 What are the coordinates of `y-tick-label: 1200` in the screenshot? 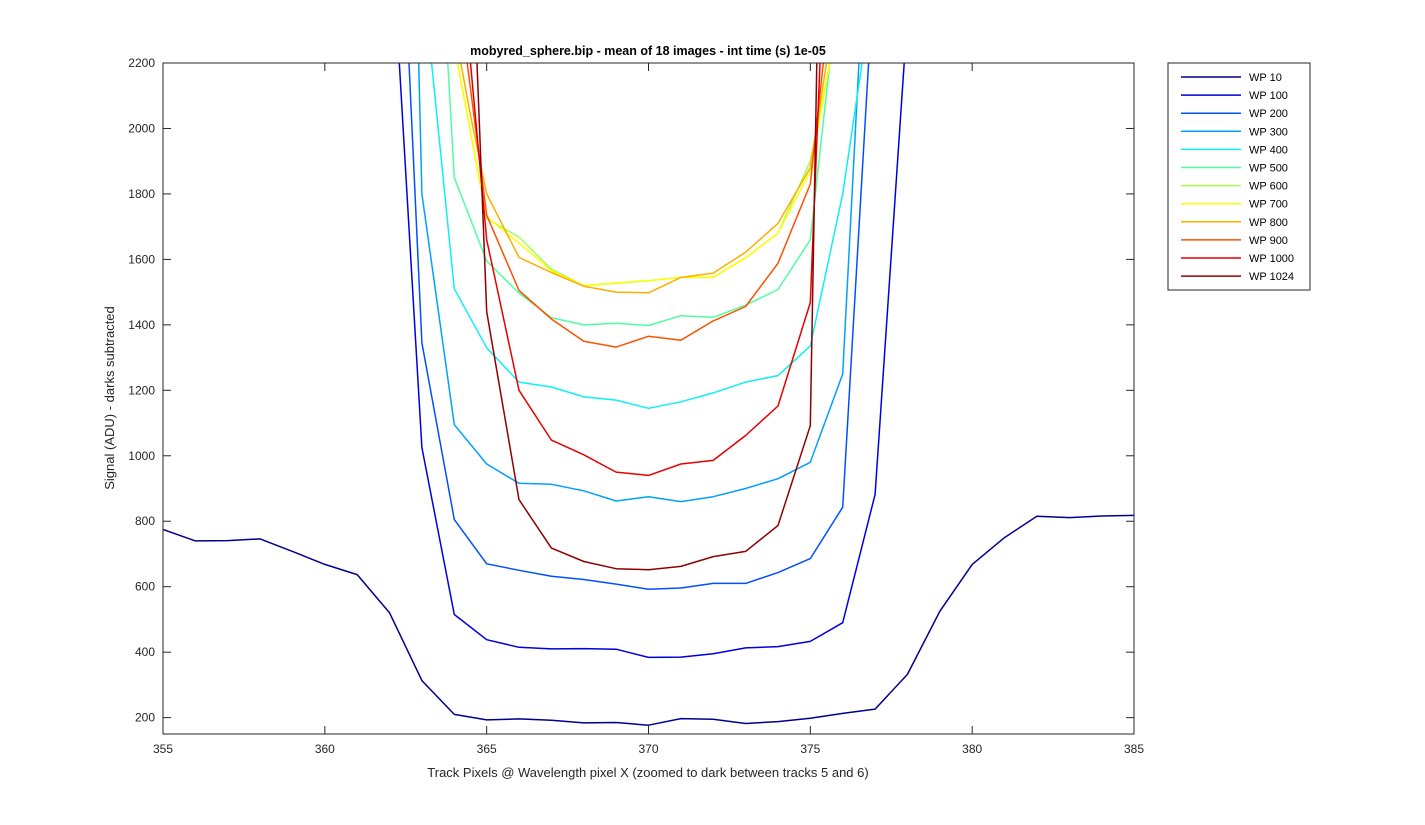 It's located at (141, 390).